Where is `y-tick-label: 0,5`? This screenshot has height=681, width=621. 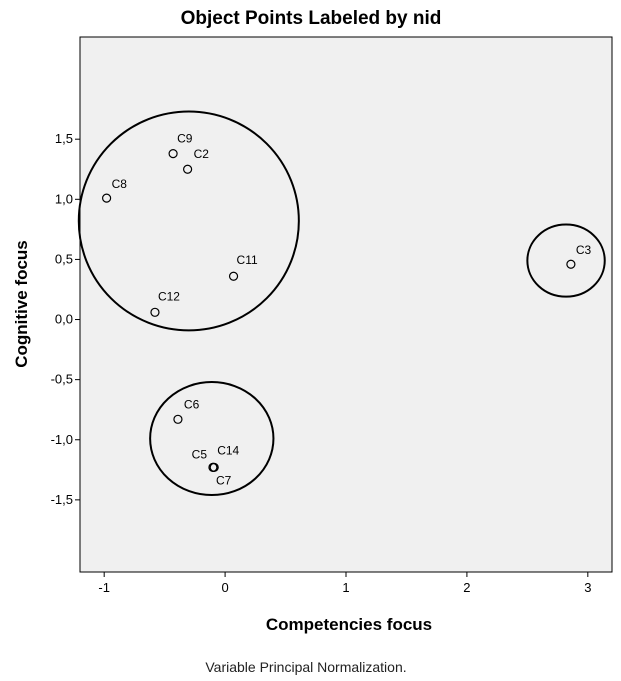 y-tick-label: 0,5 is located at coordinates (64, 258).